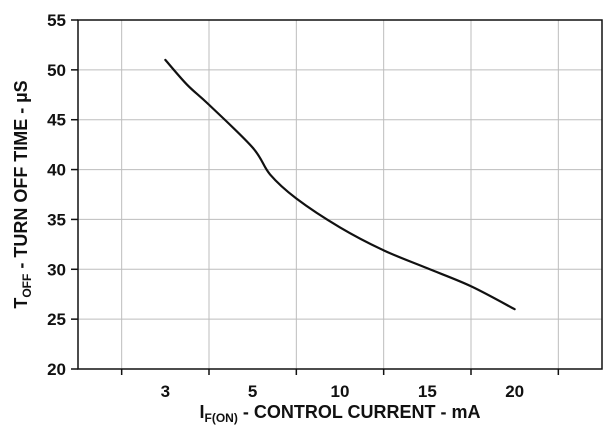 The height and width of the screenshot is (432, 616). Describe the element at coordinates (56, 170) in the screenshot. I see `y-tick-label: 40` at that location.